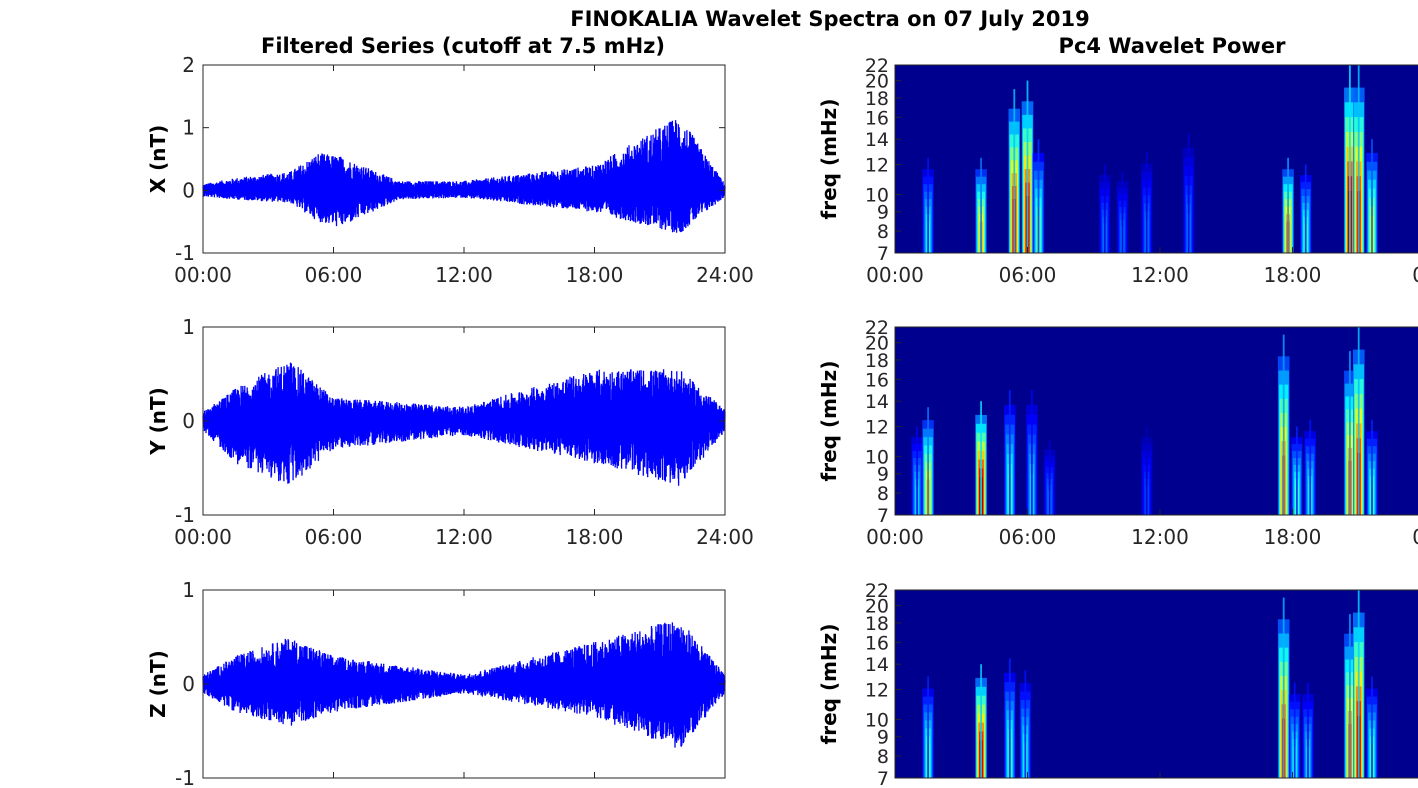  I want to click on timeseries-panel-x: -1 0 1 2 00:00 06:00 12:00 18:00 24:00 X (nT), so click(450, 170).